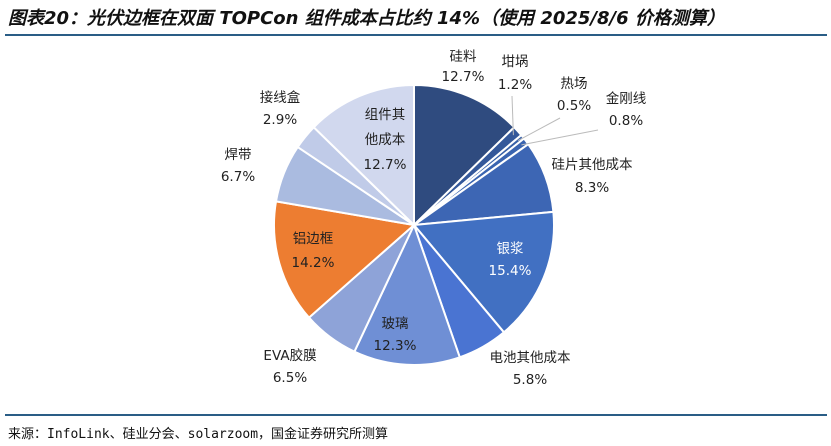 This screenshot has width=831, height=446. Describe the element at coordinates (592, 188) in the screenshot. I see `slice-value-label: 8.3%` at that location.